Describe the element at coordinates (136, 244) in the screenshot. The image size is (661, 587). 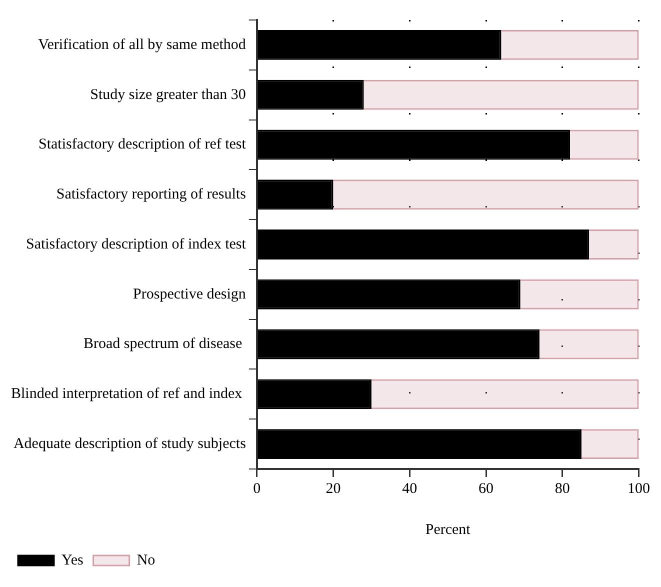
I see `y-tick-label: Satisfactory description of index test` at that location.